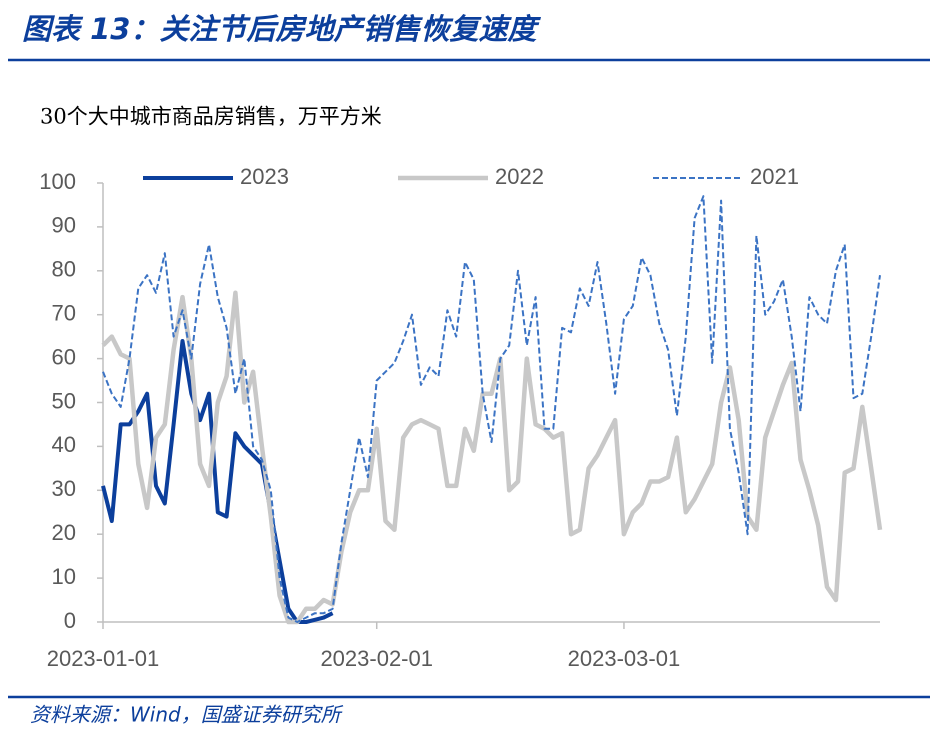 This screenshot has width=938, height=740. What do you see at coordinates (217, 481) in the screenshot?
I see `series-line` at bounding box center [217, 481].